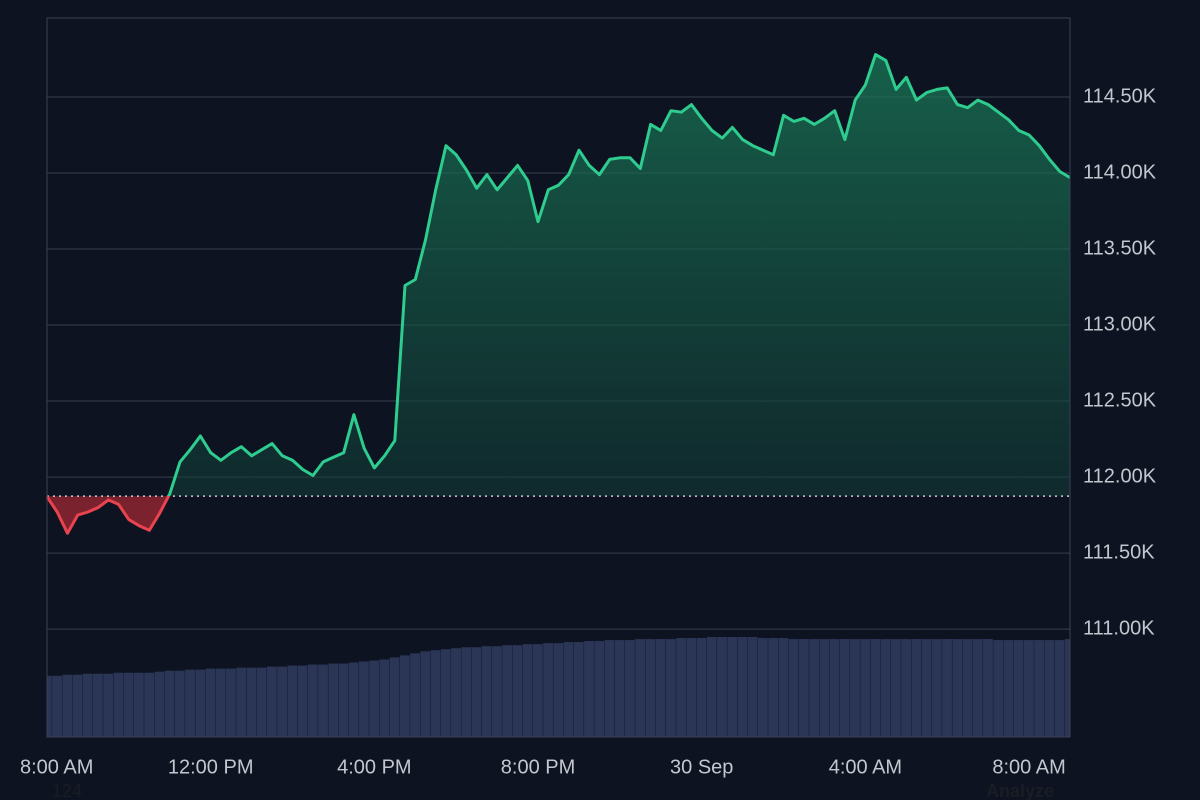  I want to click on y-tick-label: 112.50K, so click(1120, 400).